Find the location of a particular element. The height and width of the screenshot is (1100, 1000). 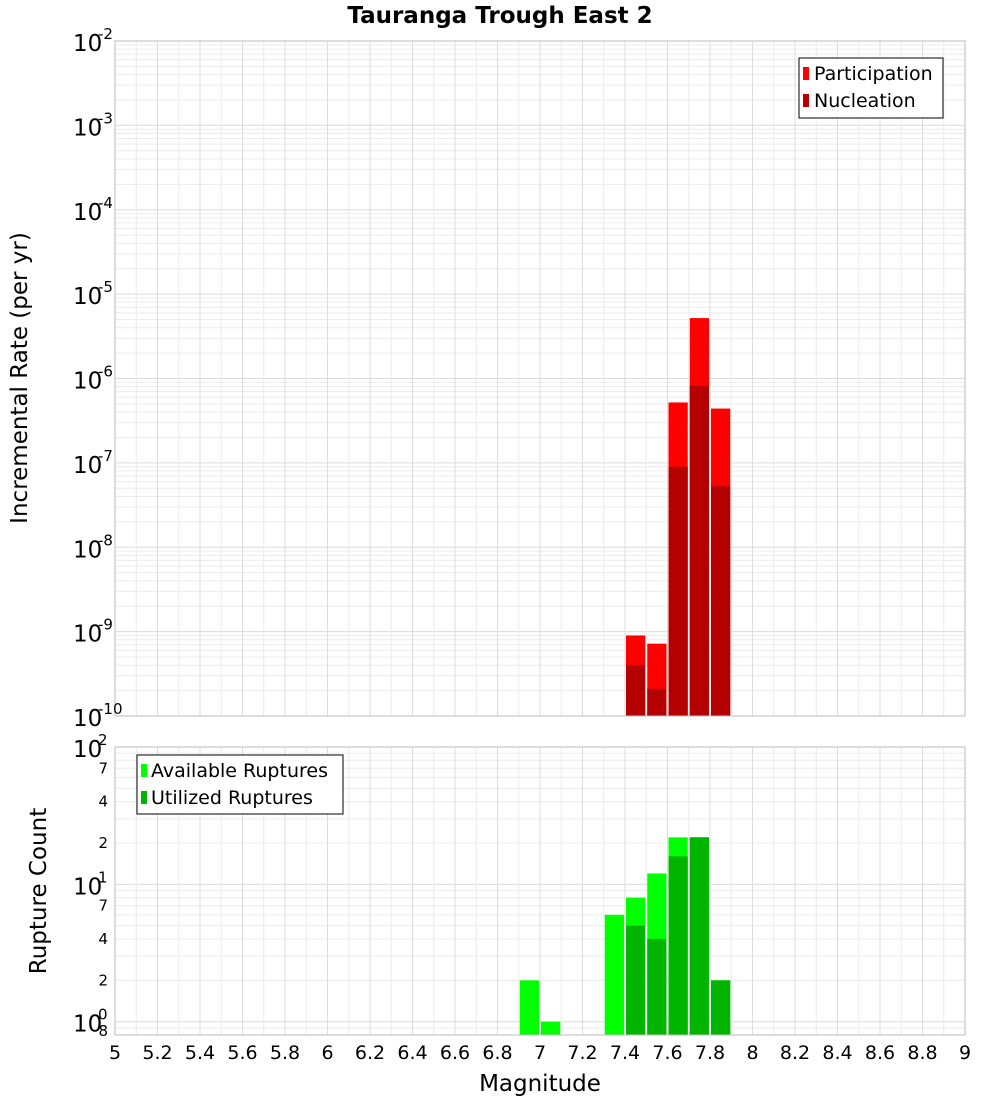

nucleation-legend-label: Nucleation is located at coordinates (865, 101).